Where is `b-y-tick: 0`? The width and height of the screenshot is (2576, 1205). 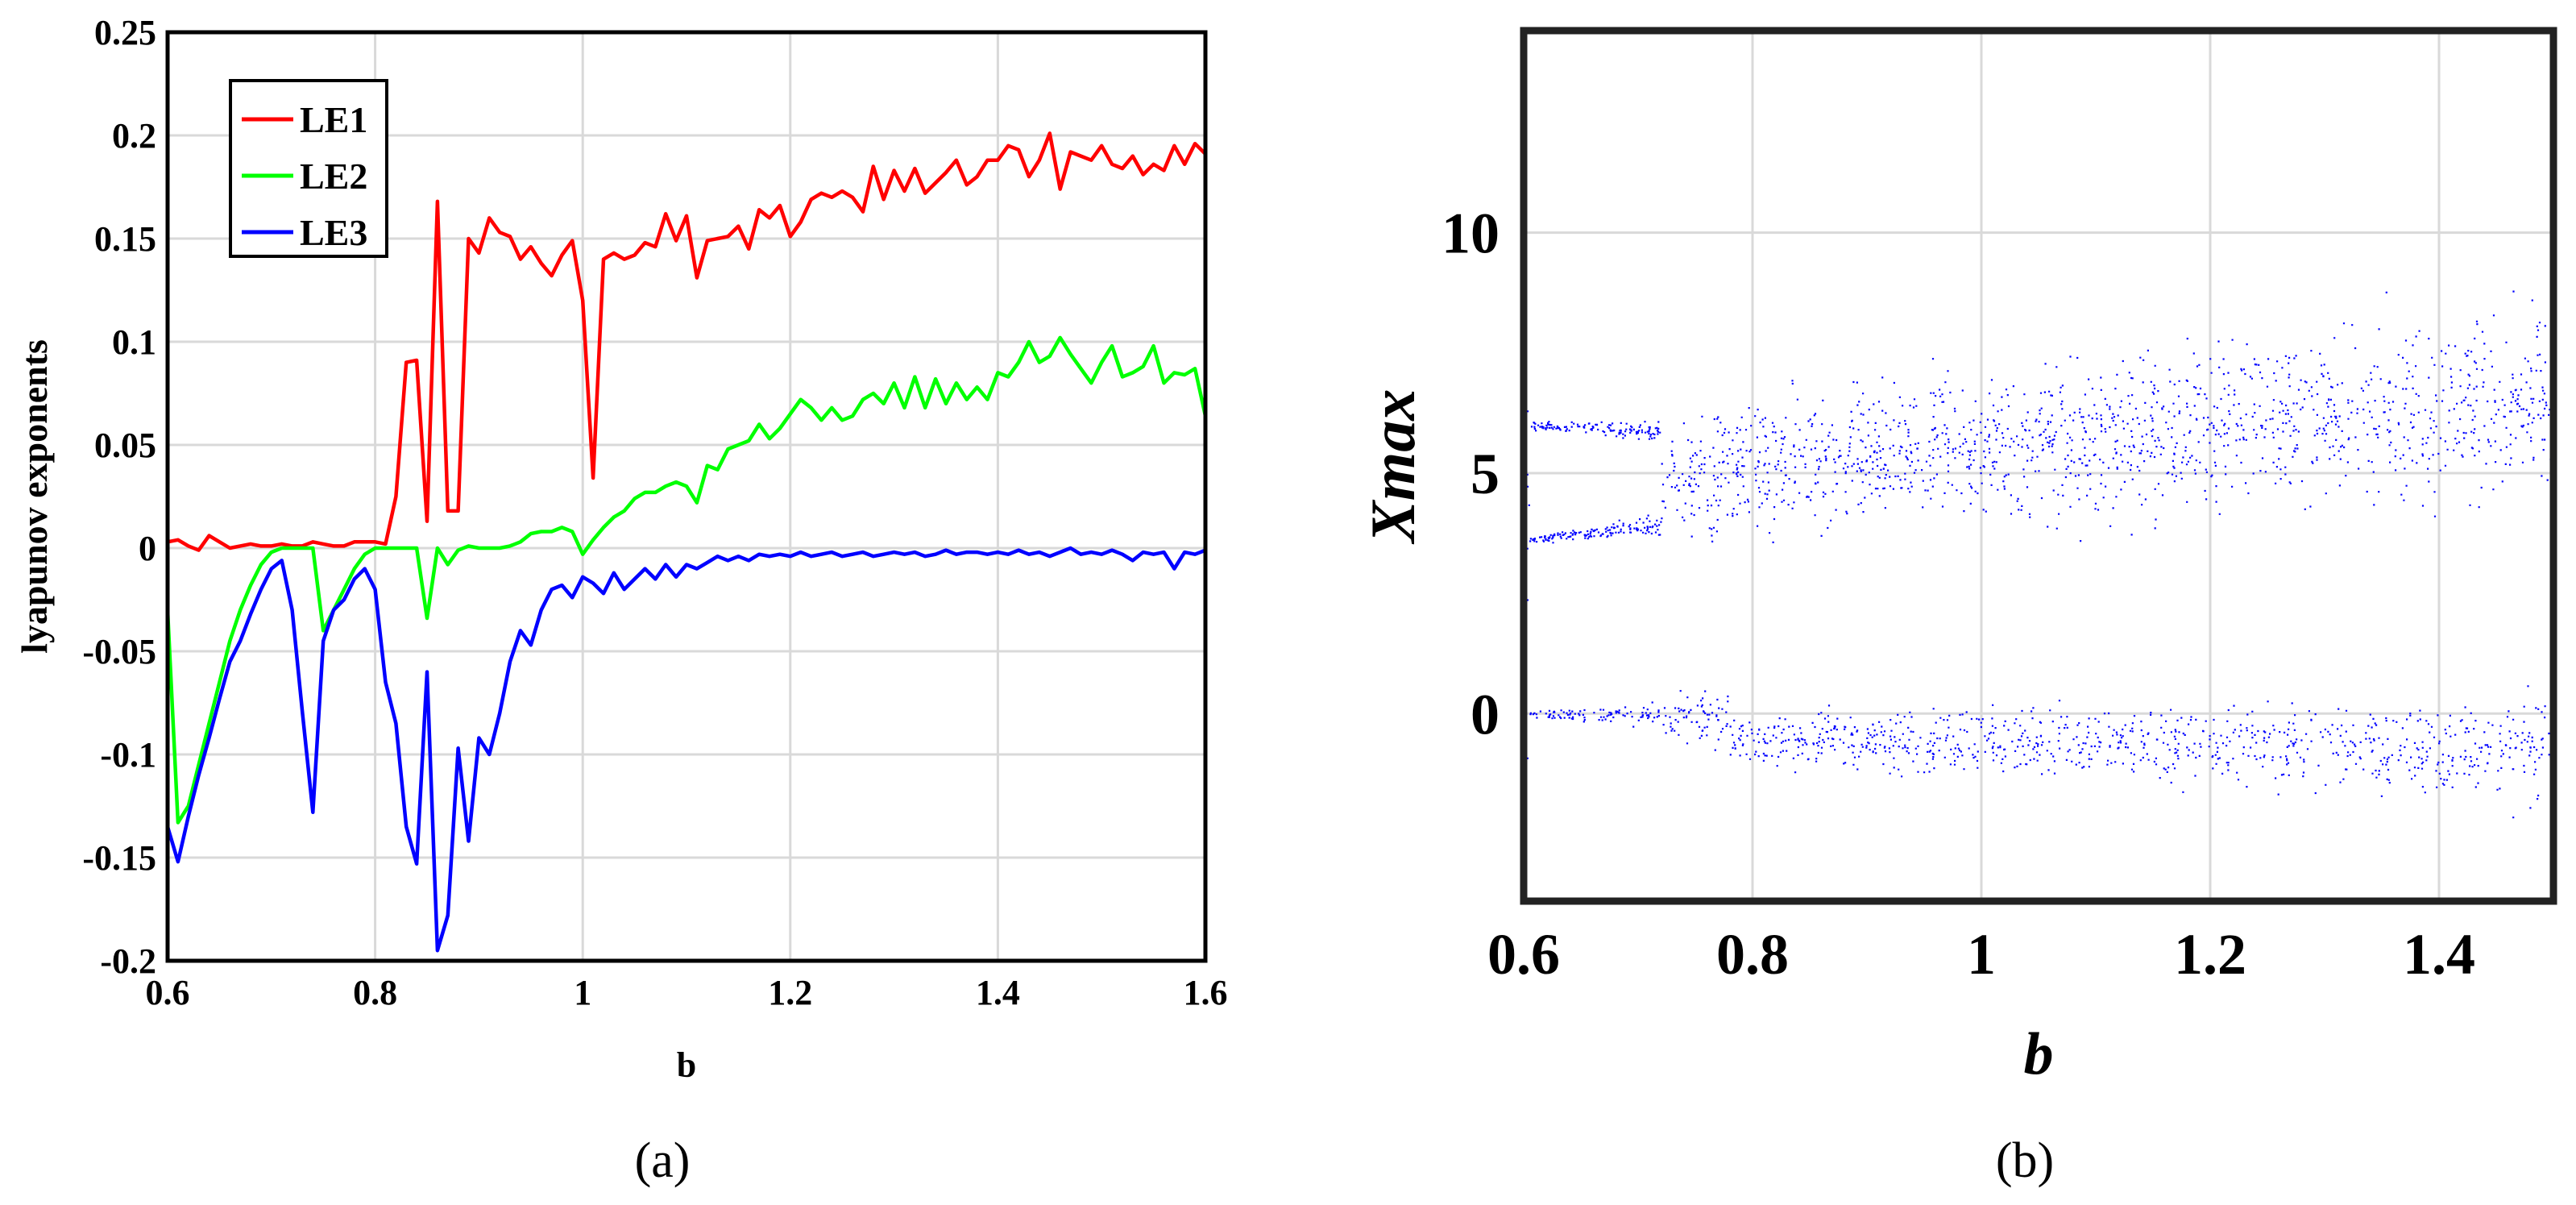
b-y-tick: 0 is located at coordinates (1485, 714).